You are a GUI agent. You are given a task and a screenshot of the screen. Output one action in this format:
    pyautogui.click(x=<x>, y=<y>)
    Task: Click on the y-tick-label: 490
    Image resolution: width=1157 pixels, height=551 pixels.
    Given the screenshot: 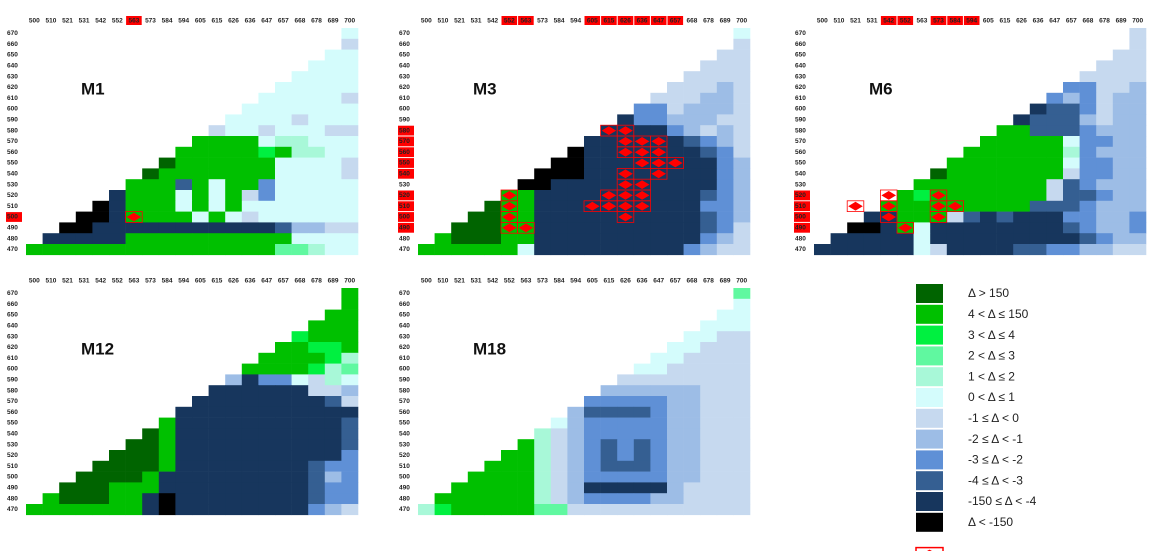 What is the action you would take?
    pyautogui.click(x=404, y=228)
    